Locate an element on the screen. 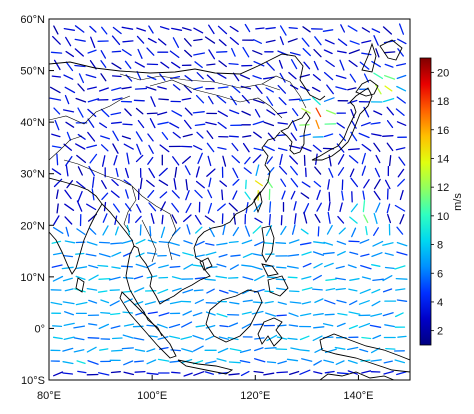 The image size is (474, 414). colorbar-gradient is located at coordinates (425, 201).